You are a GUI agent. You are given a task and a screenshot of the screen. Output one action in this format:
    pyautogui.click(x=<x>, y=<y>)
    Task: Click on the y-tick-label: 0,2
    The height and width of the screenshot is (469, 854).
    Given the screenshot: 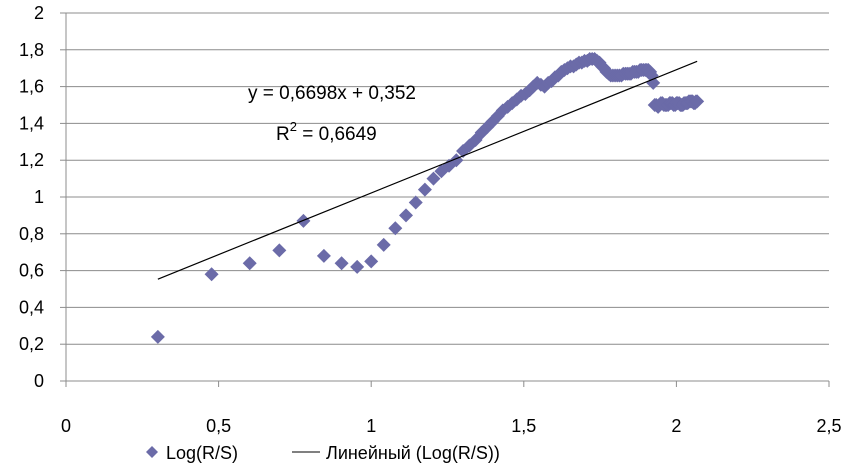 What is the action you would take?
    pyautogui.click(x=31, y=344)
    